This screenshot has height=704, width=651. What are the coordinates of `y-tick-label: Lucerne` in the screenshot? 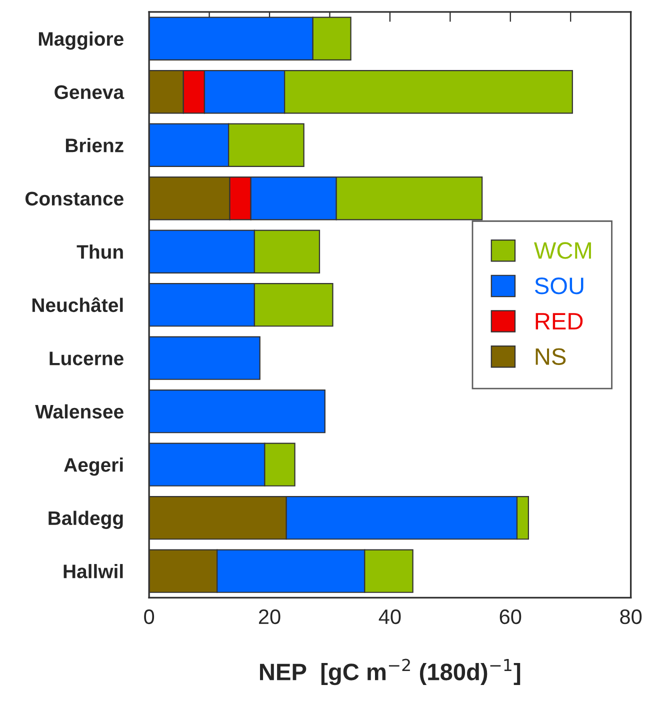 It's located at (87, 359).